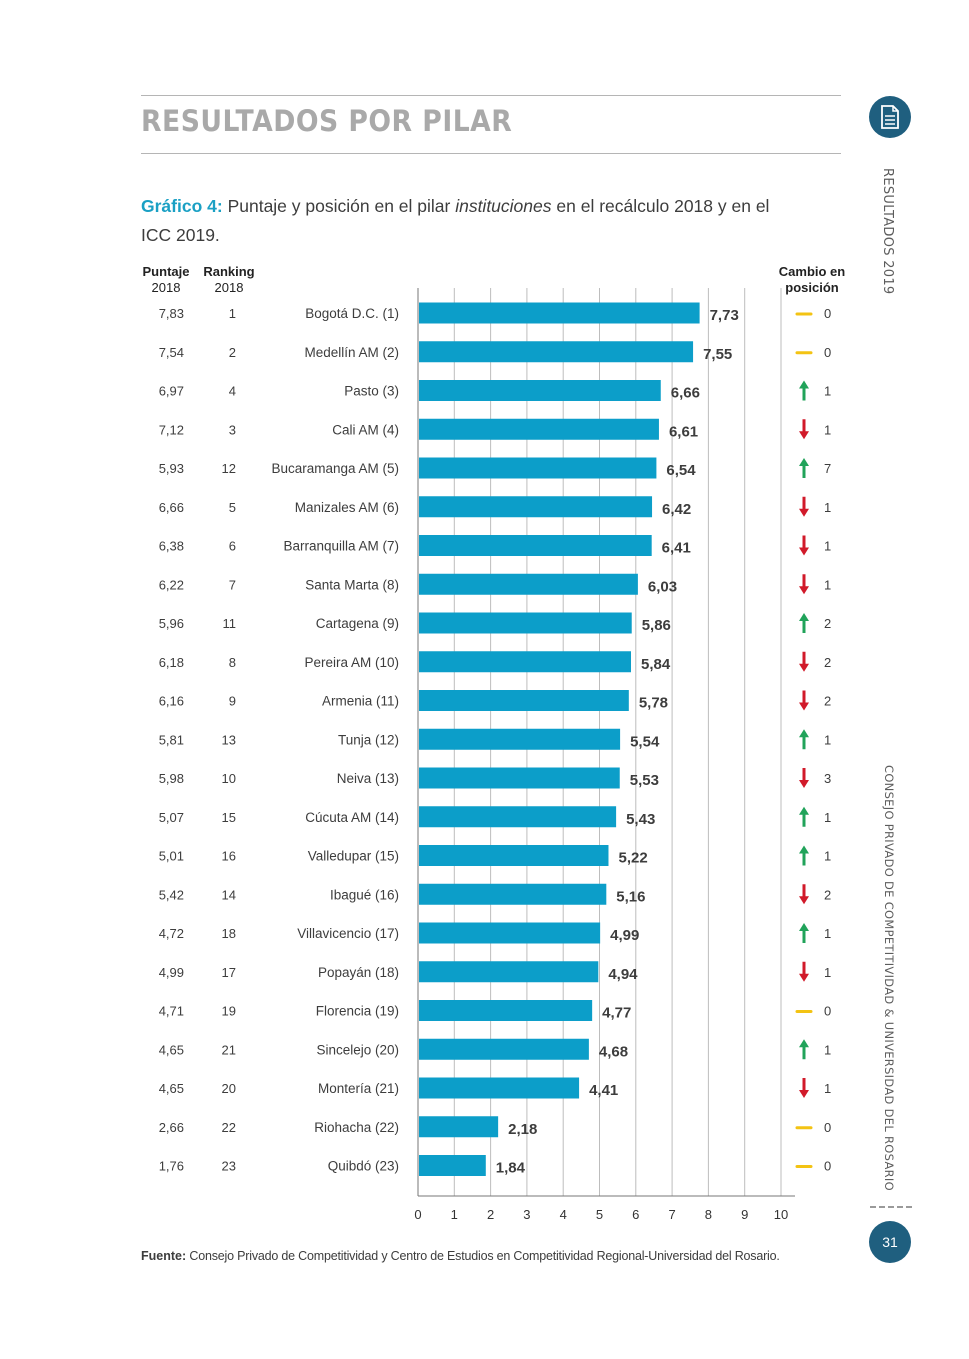 The image size is (969, 1359). Describe the element at coordinates (352, 584) in the screenshot. I see `category-label: Santa Marta (8)` at that location.